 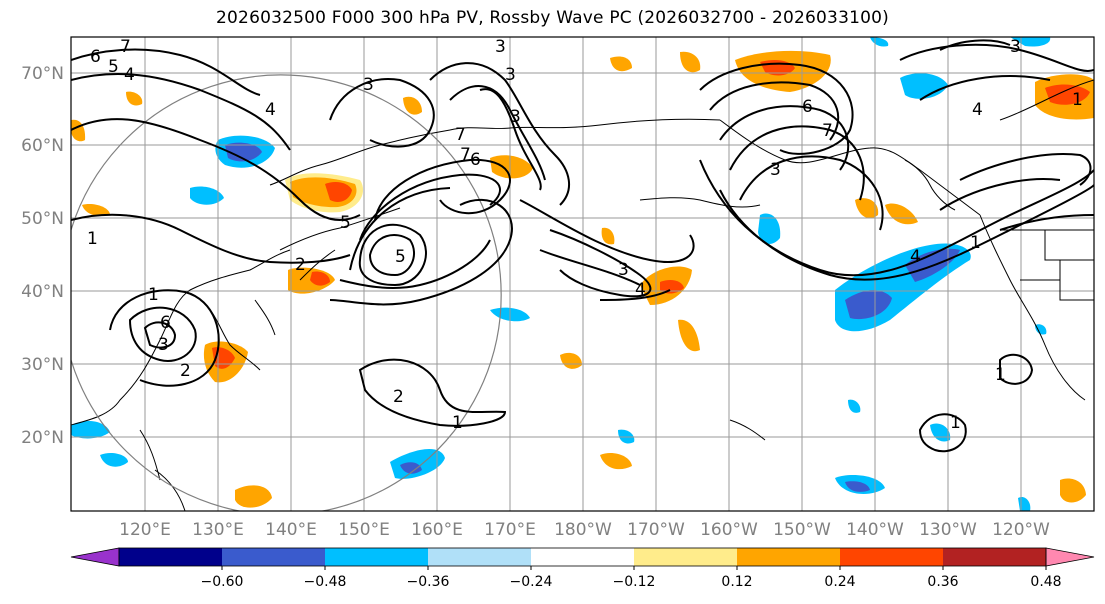 What do you see at coordinates (222, 582) in the screenshot?
I see `colorbar-tick-label: −0.60` at bounding box center [222, 582].